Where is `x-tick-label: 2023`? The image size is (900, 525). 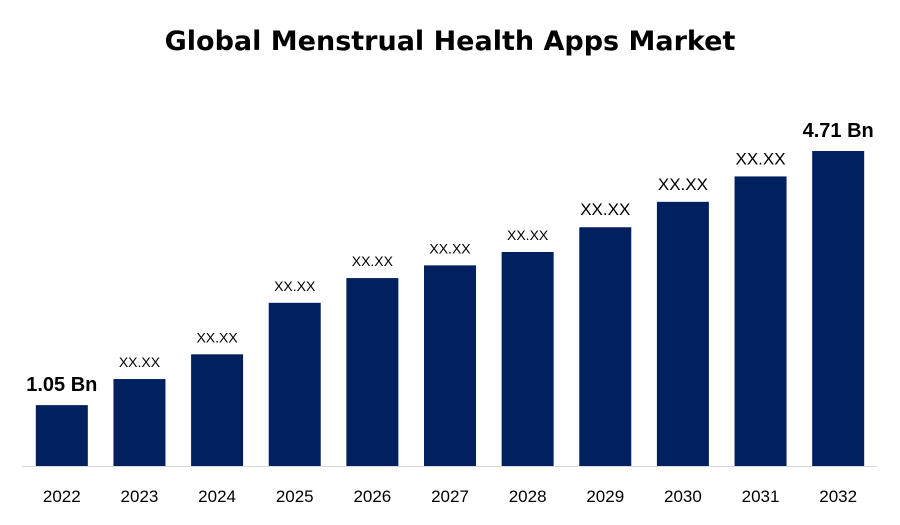
x-tick-label: 2023 is located at coordinates (140, 496).